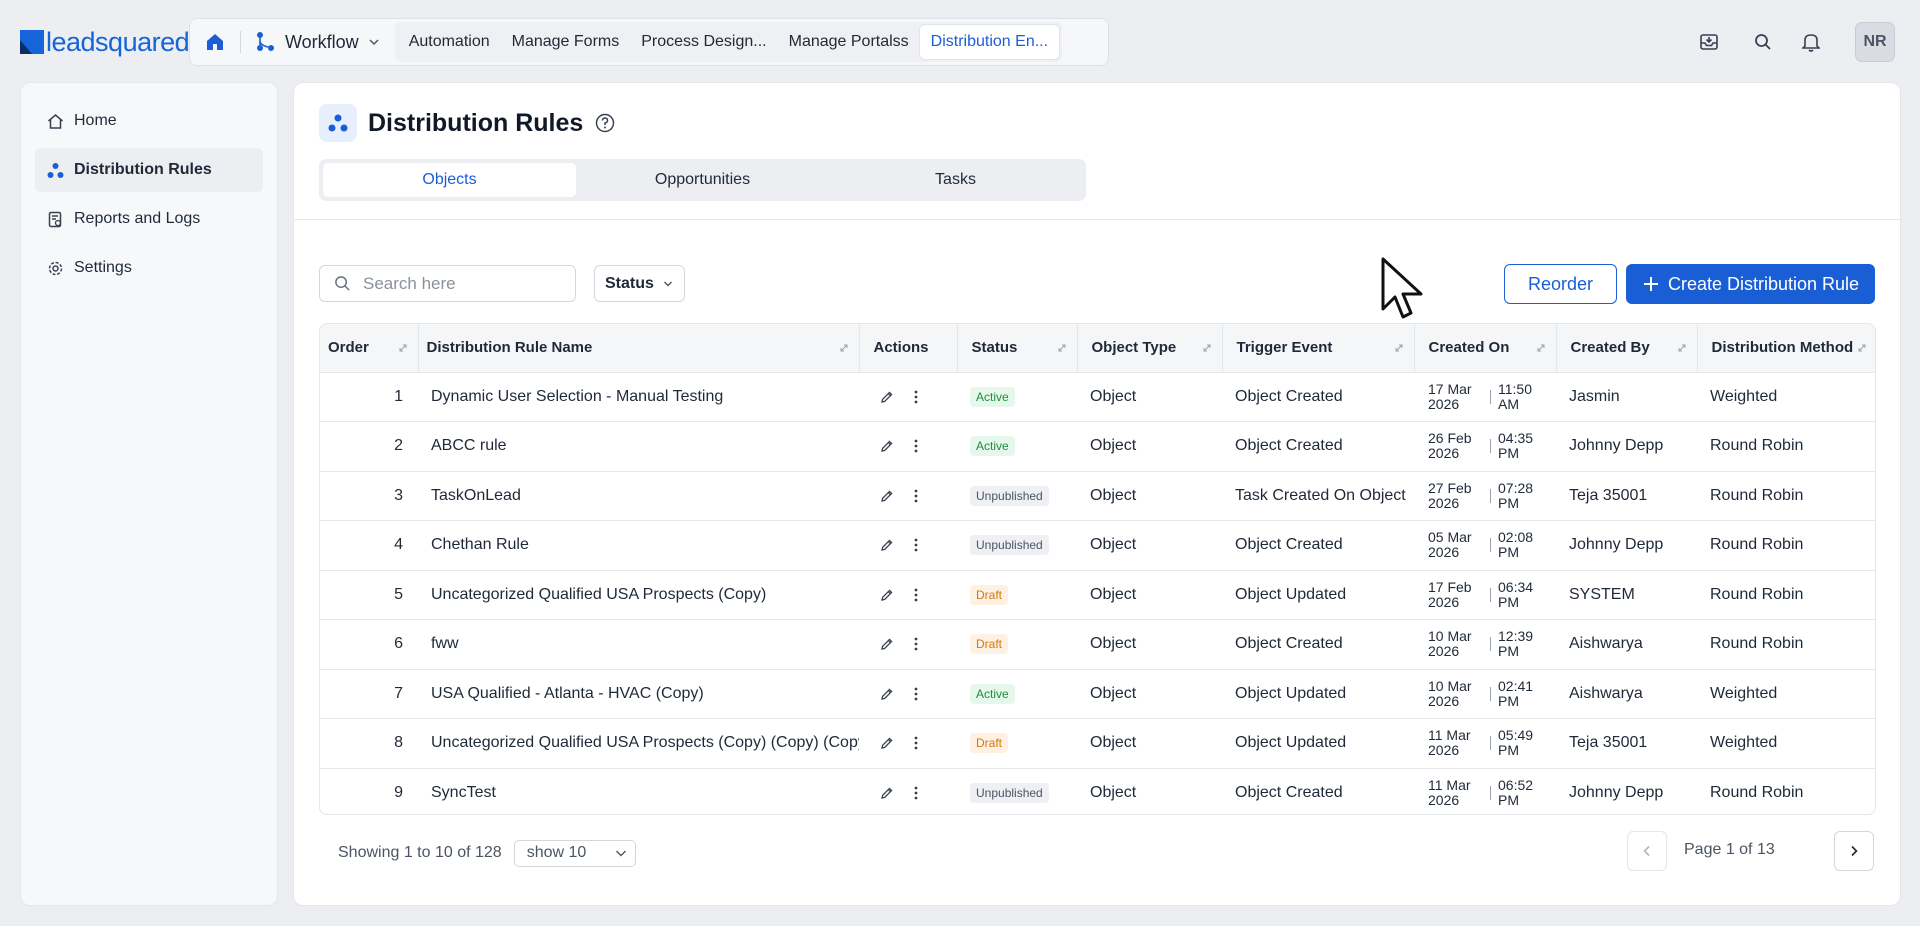 The width and height of the screenshot is (1920, 926). What do you see at coordinates (1149, 545) in the screenshot?
I see `cell-object-type: Object` at bounding box center [1149, 545].